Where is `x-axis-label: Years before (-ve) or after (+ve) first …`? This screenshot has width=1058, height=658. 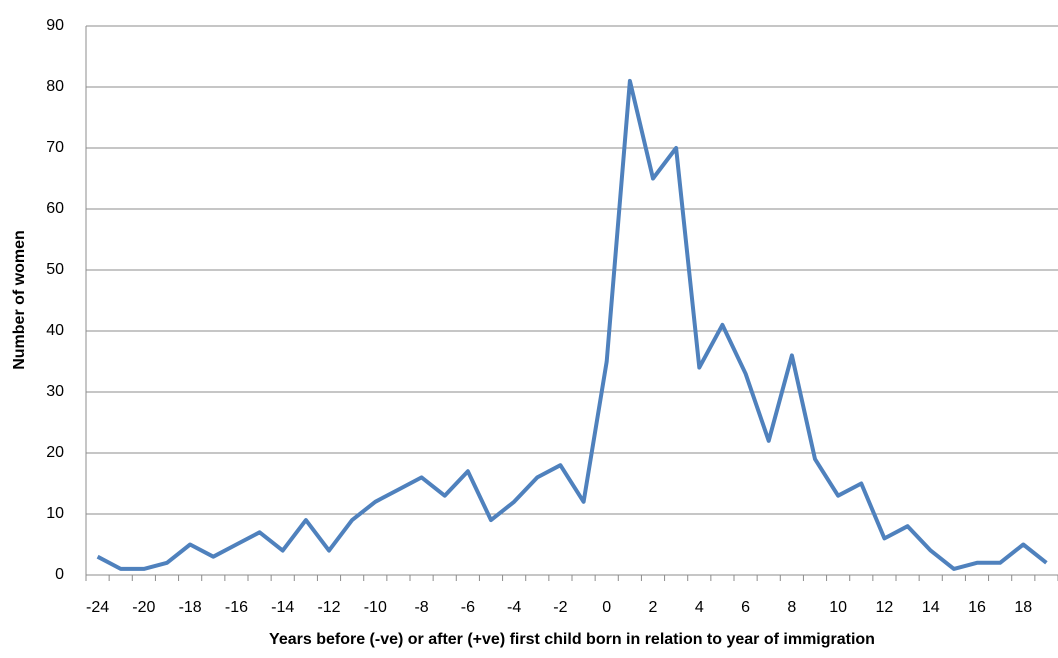 x-axis-label: Years before (-ve) or after (+ve) first … is located at coordinates (572, 639).